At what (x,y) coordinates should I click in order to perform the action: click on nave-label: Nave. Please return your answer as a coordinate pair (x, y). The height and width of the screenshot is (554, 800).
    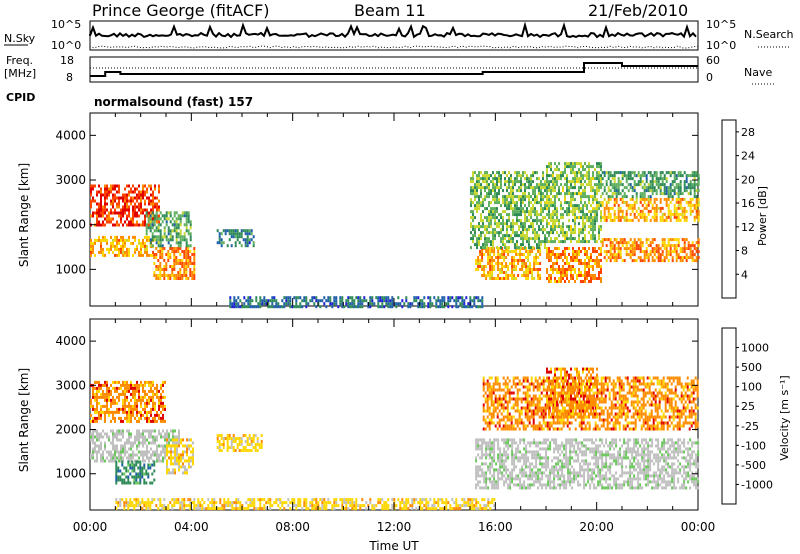
    Looking at the image, I should click on (758, 72).